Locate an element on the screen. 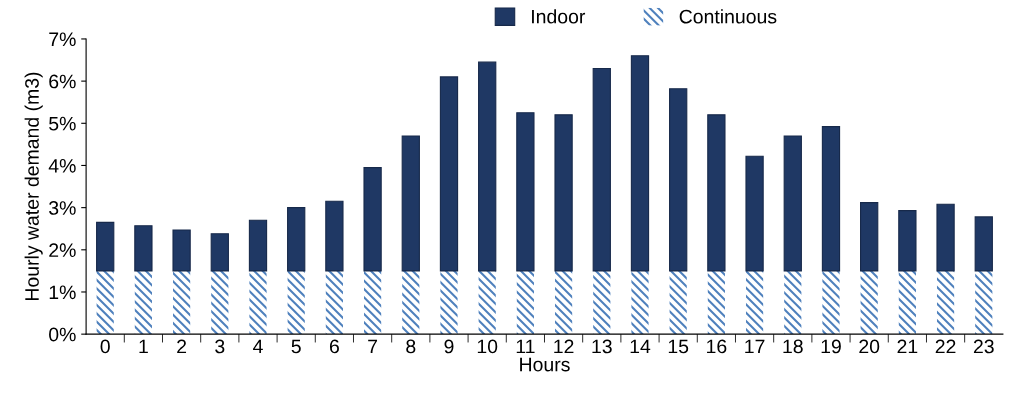 The image size is (1013, 410). x-tick-label: 19 is located at coordinates (831, 346).